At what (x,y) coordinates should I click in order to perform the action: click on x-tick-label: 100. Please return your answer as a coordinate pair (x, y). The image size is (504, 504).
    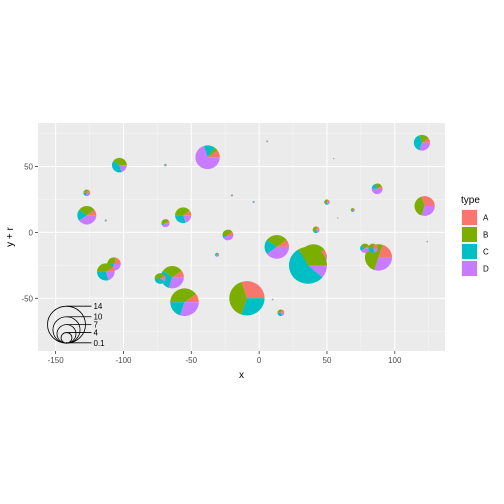
    Looking at the image, I should click on (395, 360).